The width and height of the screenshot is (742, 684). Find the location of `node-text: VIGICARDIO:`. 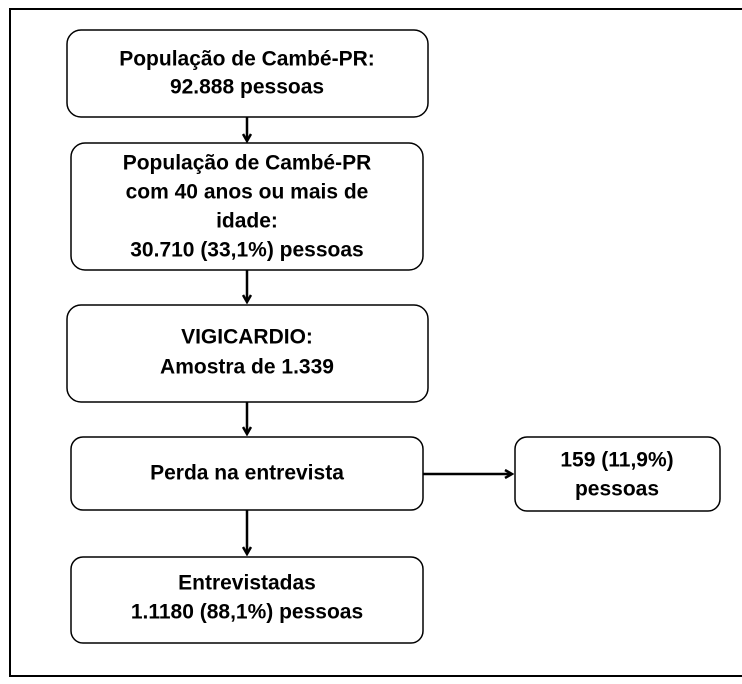

node-text: VIGICARDIO: is located at coordinates (247, 337).